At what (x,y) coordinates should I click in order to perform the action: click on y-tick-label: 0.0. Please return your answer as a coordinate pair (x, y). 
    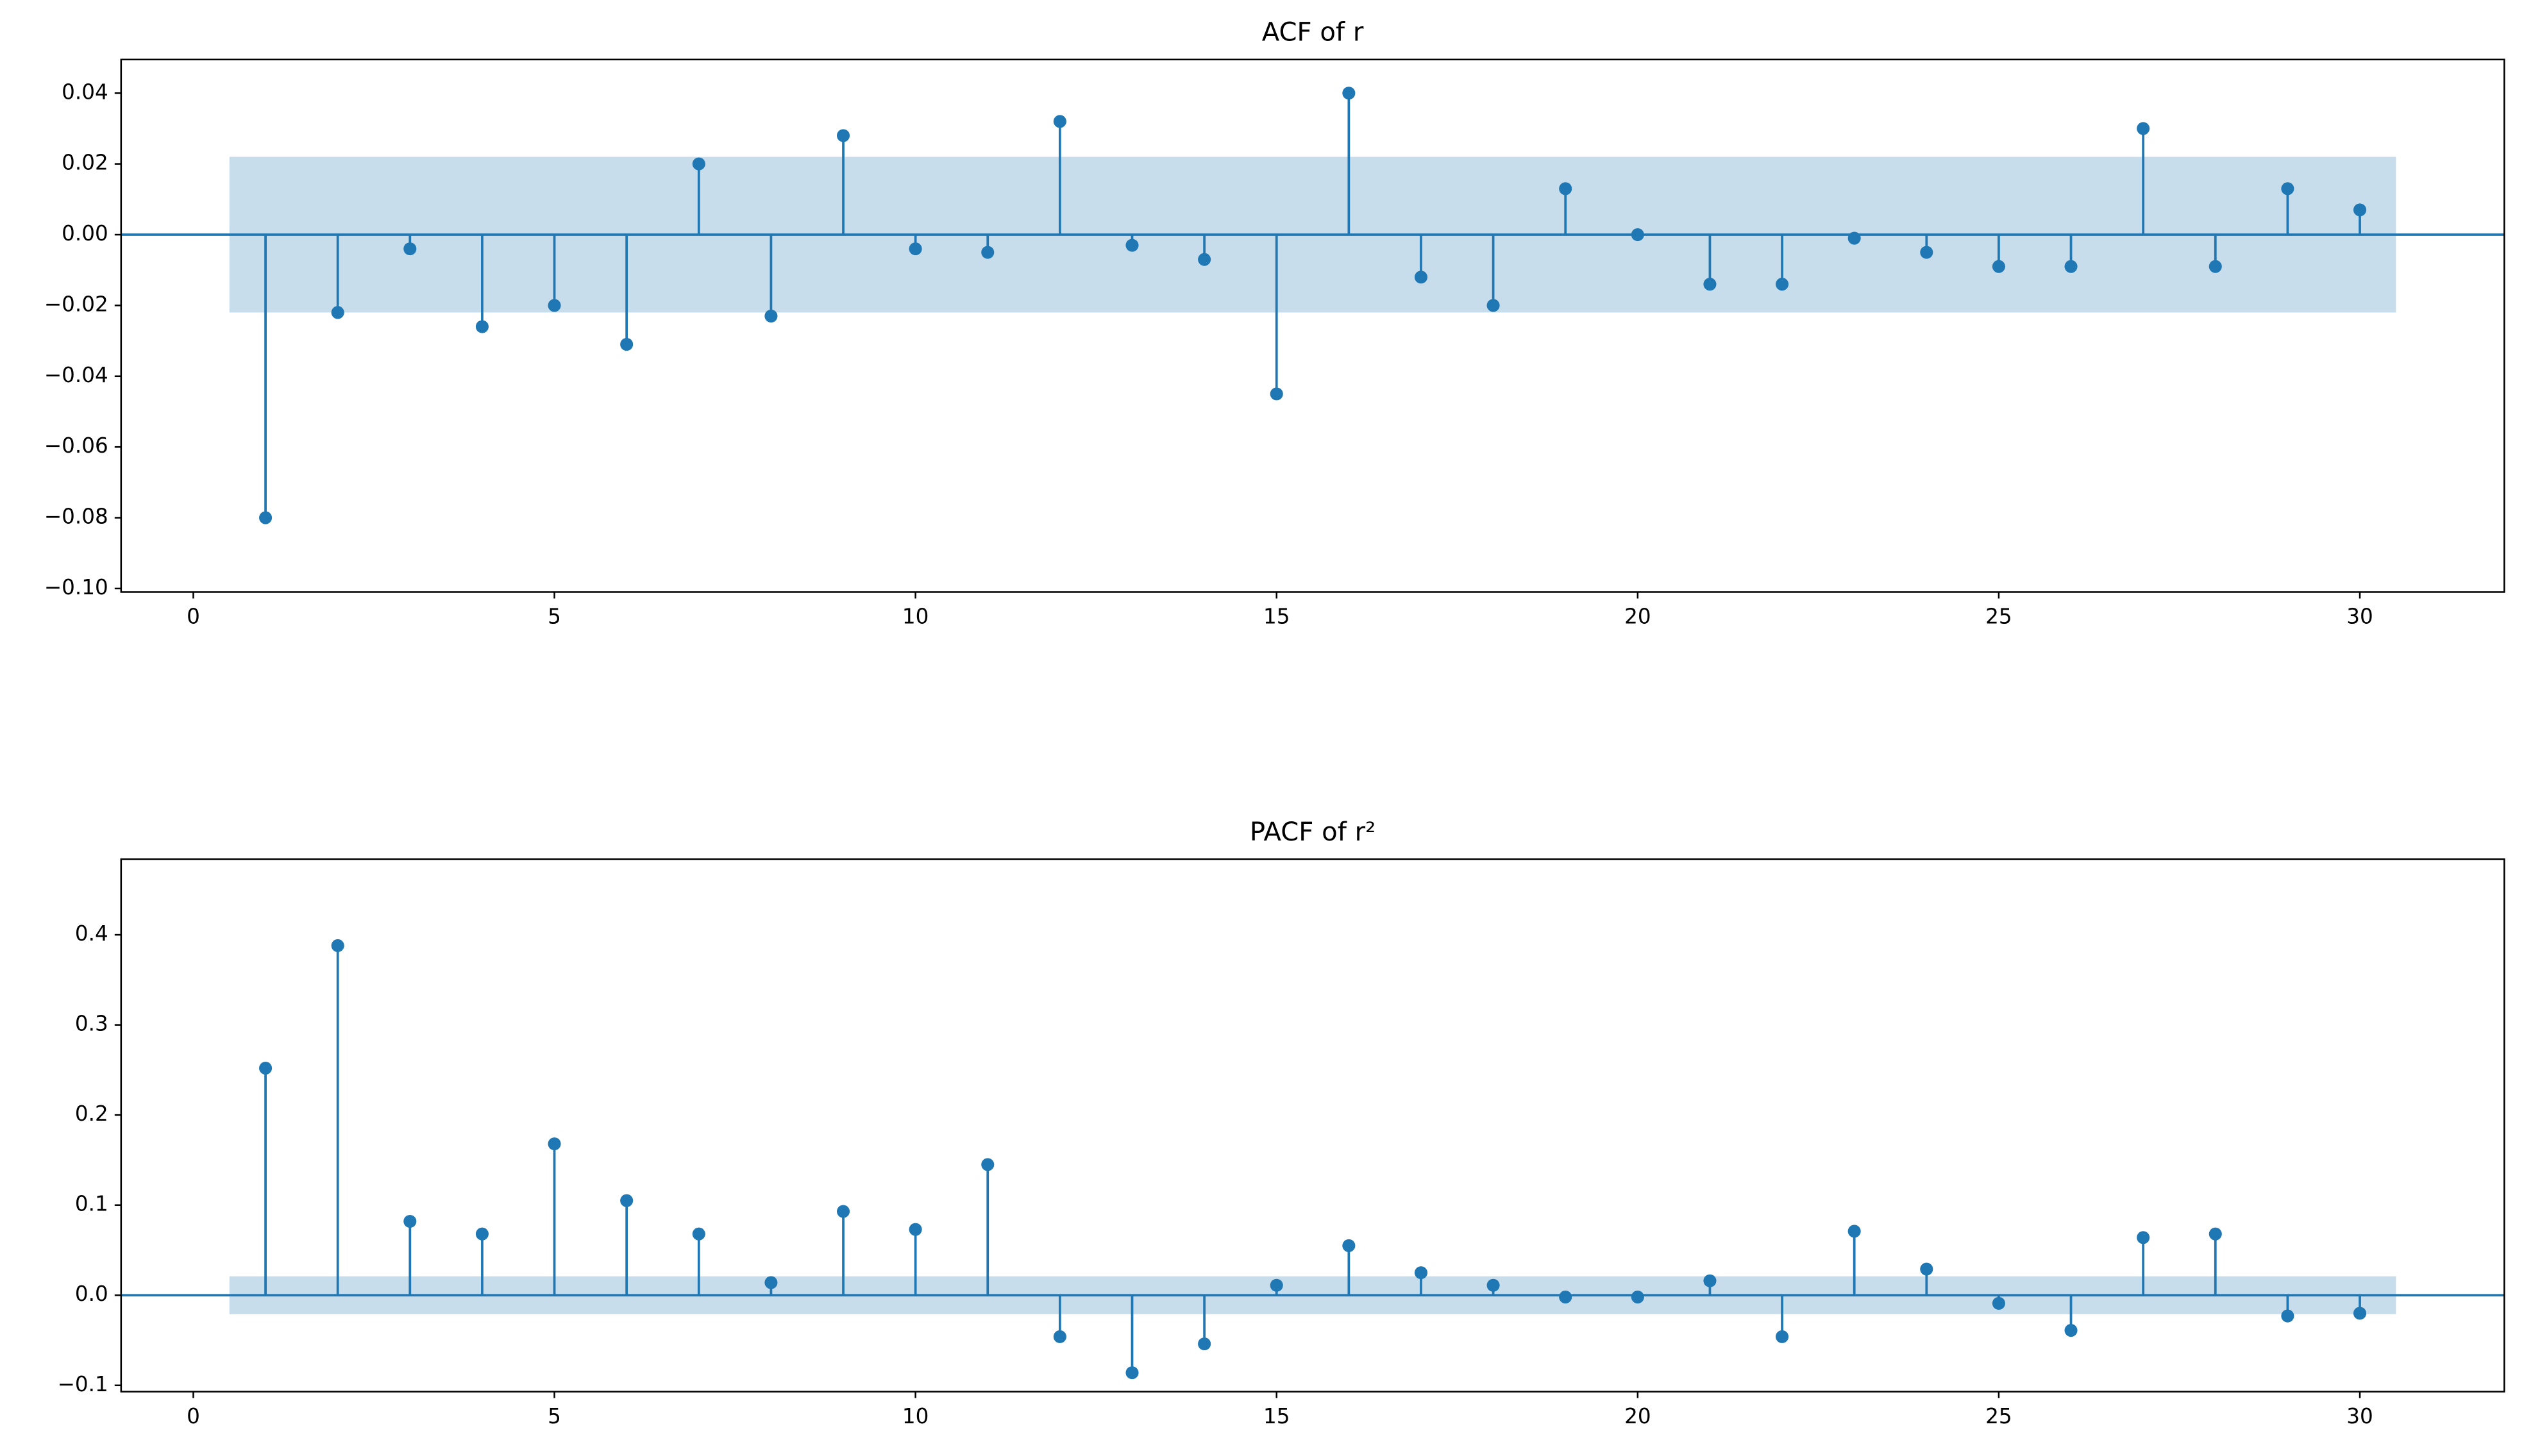
    Looking at the image, I should click on (91, 1294).